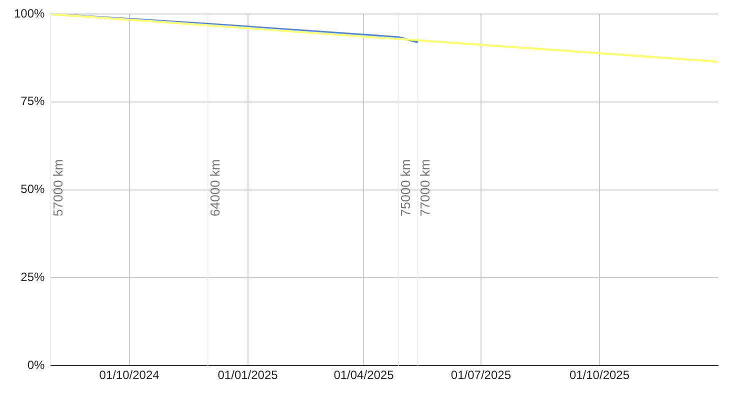 This screenshot has height=394, width=730. Describe the element at coordinates (481, 375) in the screenshot. I see `x-tick-label: 01/07/2025` at that location.